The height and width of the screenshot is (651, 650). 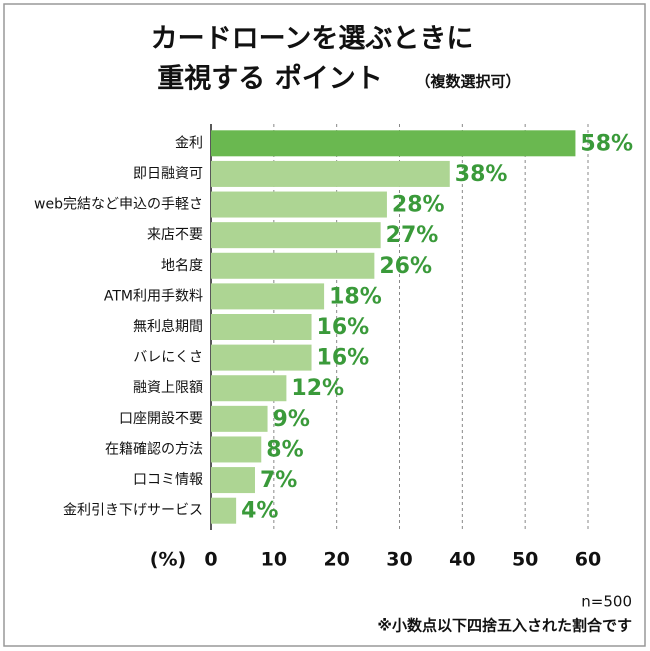 I want to click on x-tick-label: 0, so click(x=210, y=560).